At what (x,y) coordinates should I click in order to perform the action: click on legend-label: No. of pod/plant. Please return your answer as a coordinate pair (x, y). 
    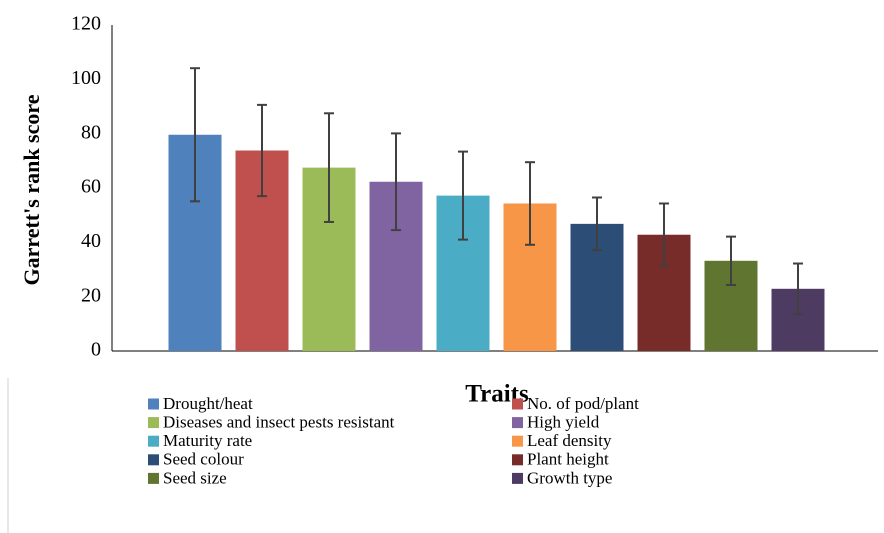
    Looking at the image, I should click on (583, 403).